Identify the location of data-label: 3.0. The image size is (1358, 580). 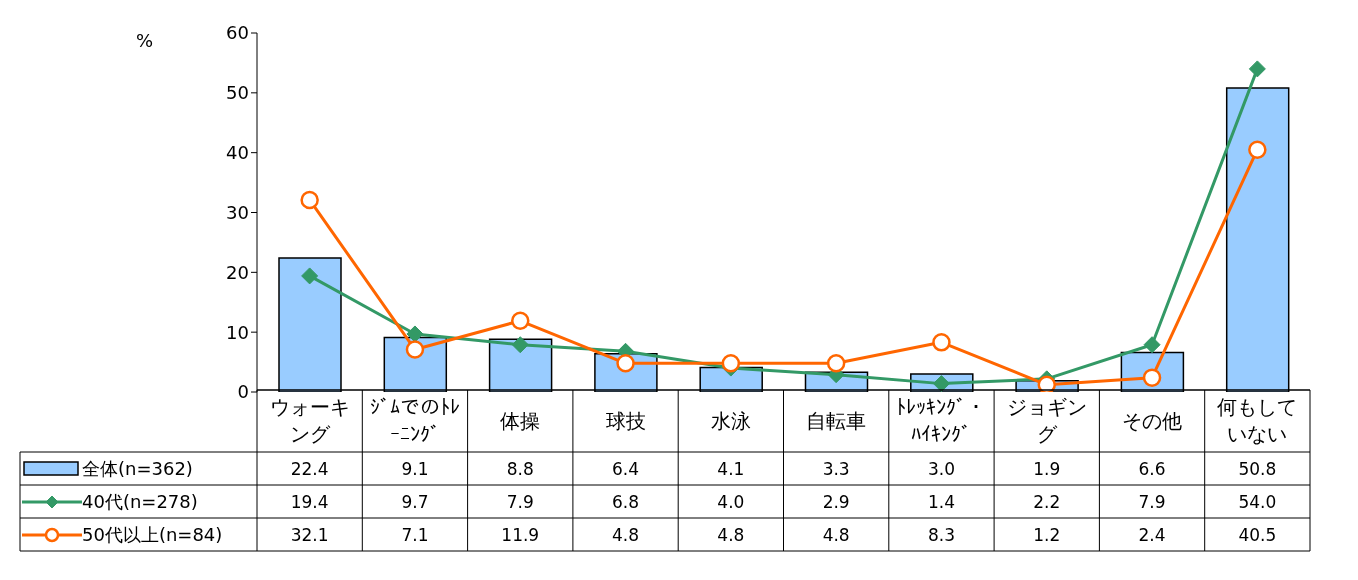
(941, 469).